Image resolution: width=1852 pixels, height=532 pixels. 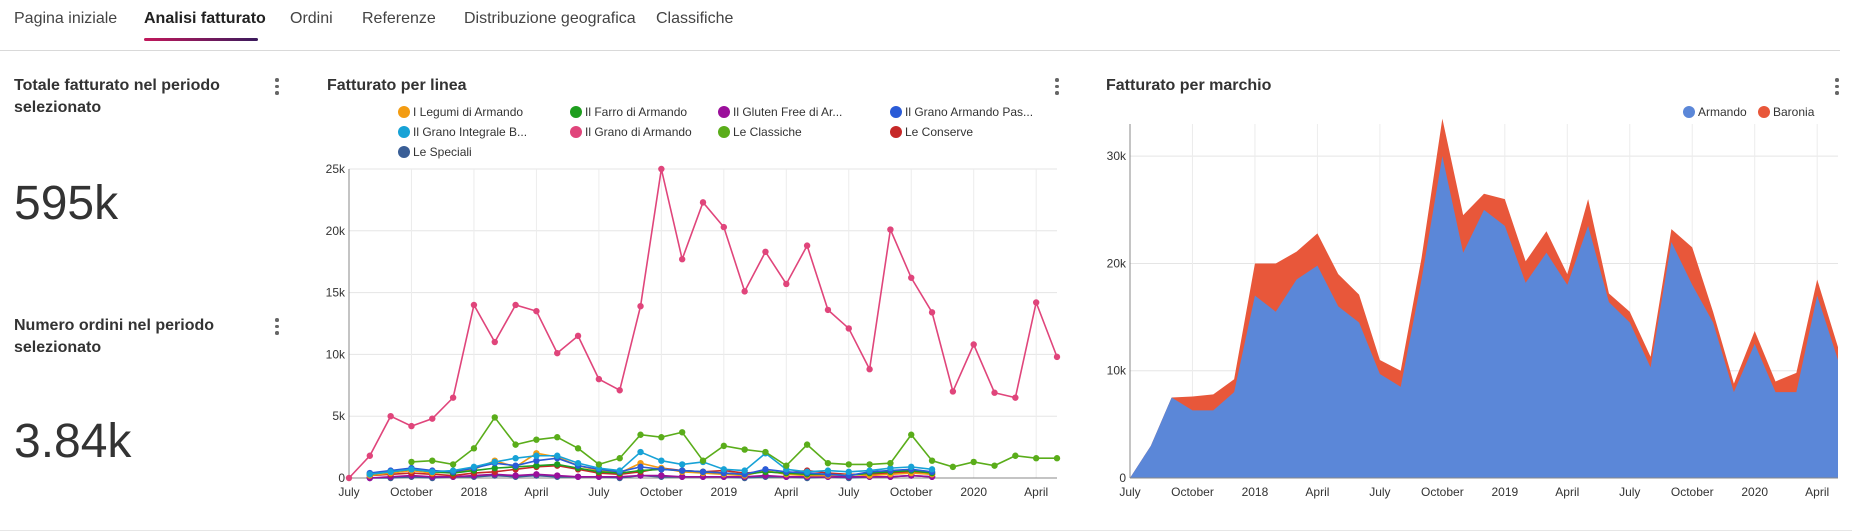 I want to click on tab-pagina-iniziale: Pagina iniziale, so click(x=66, y=18).